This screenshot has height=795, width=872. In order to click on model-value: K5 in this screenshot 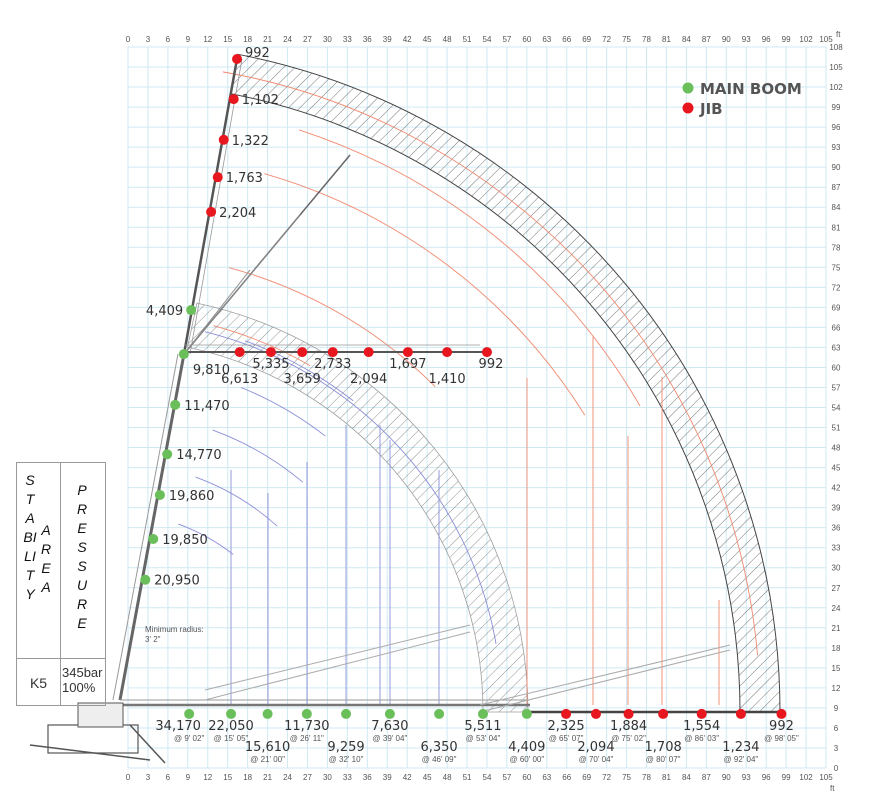, I will do `click(39, 682)`.